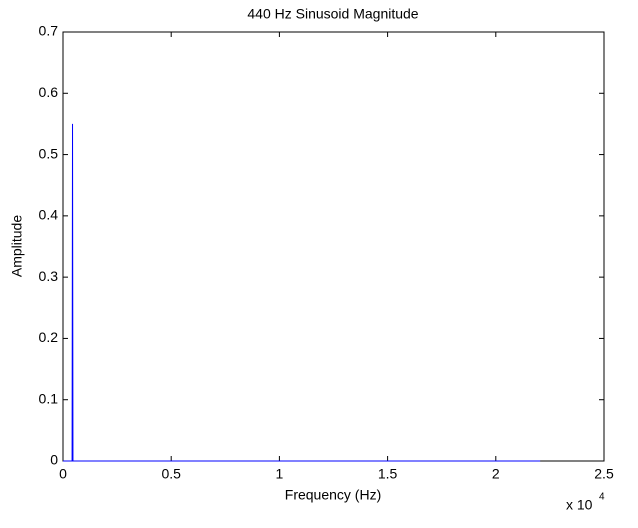 The height and width of the screenshot is (528, 638). I want to click on x-multiplier-exponent: 4, so click(602, 497).